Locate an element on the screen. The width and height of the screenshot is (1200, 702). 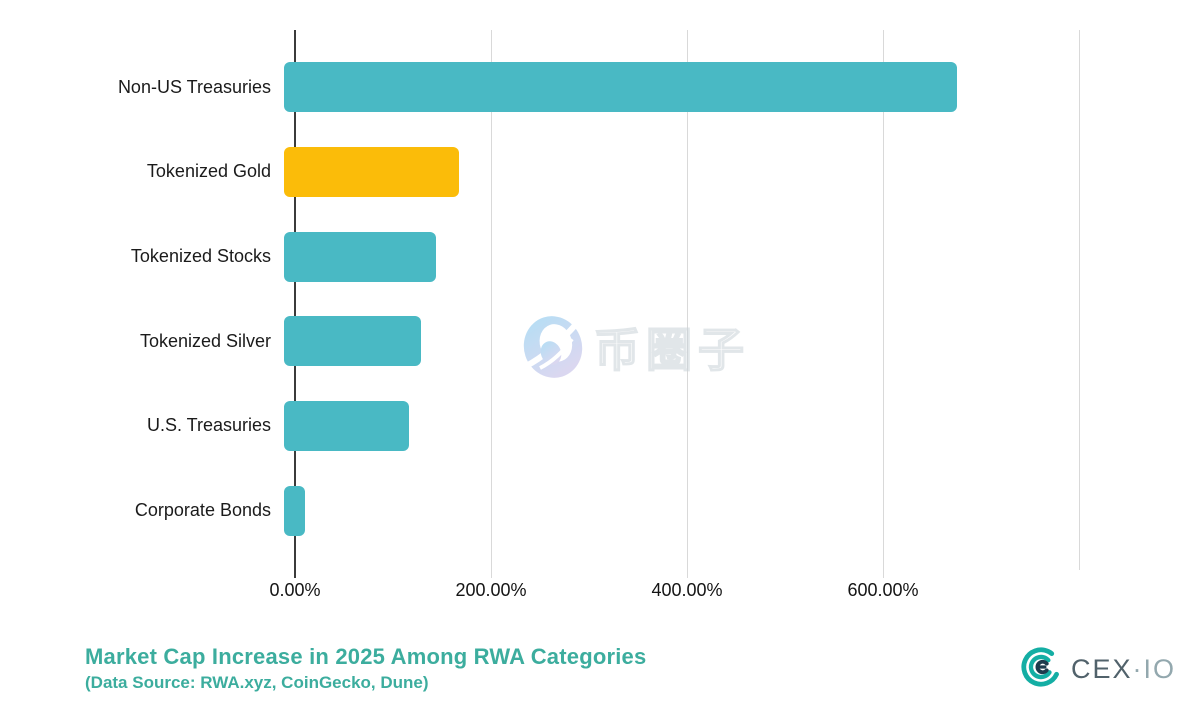
bar-row: Non-US Treasuries is located at coordinates (539, 87).